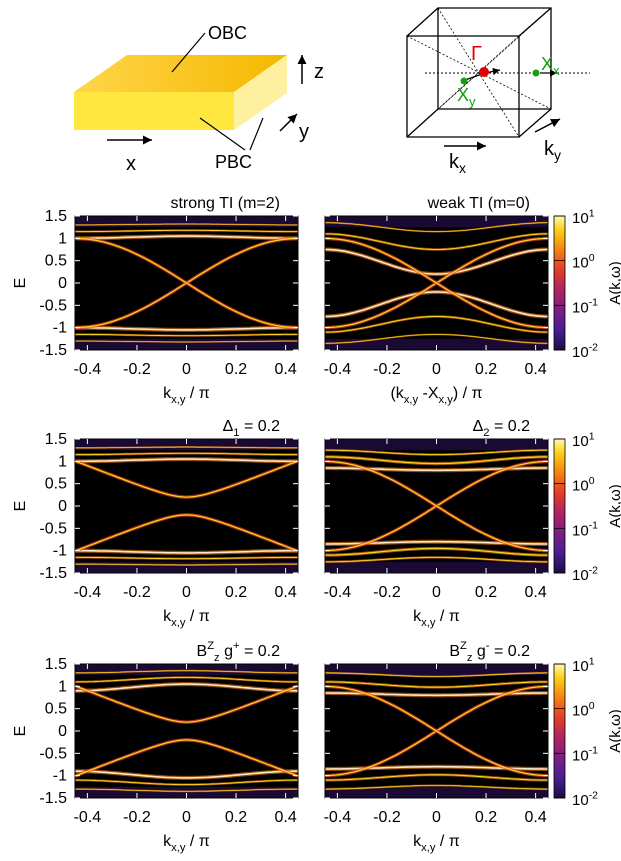  What do you see at coordinates (225, 203) in the screenshot?
I see `panel-title: strong TI (m=2)` at bounding box center [225, 203].